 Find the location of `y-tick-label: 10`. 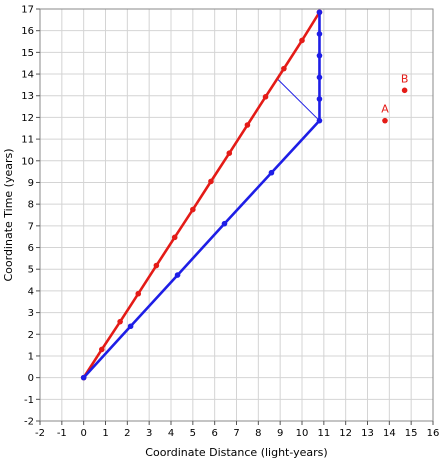

y-tick-label: 10 is located at coordinates (27, 161).